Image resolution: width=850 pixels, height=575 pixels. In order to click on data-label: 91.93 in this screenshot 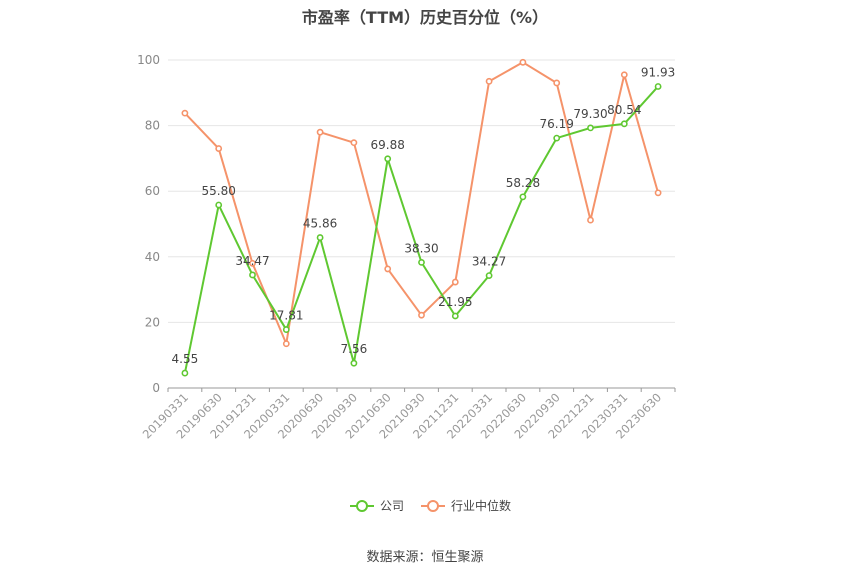, I will do `click(658, 72)`.